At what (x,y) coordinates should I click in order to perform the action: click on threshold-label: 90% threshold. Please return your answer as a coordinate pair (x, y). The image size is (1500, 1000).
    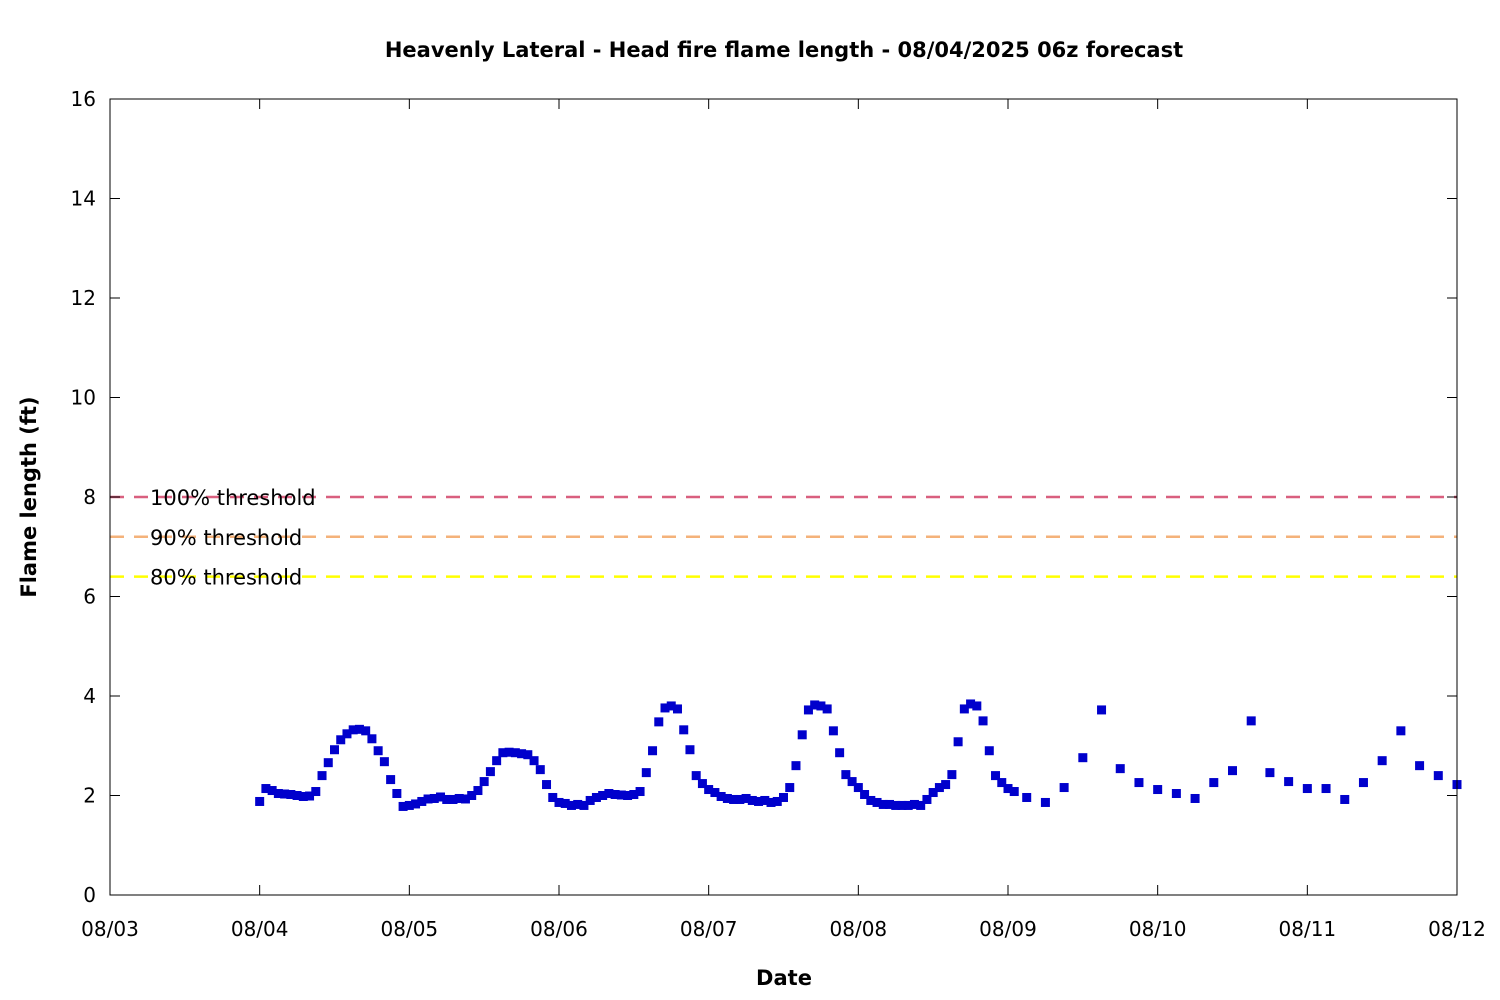
    Looking at the image, I should click on (226, 538).